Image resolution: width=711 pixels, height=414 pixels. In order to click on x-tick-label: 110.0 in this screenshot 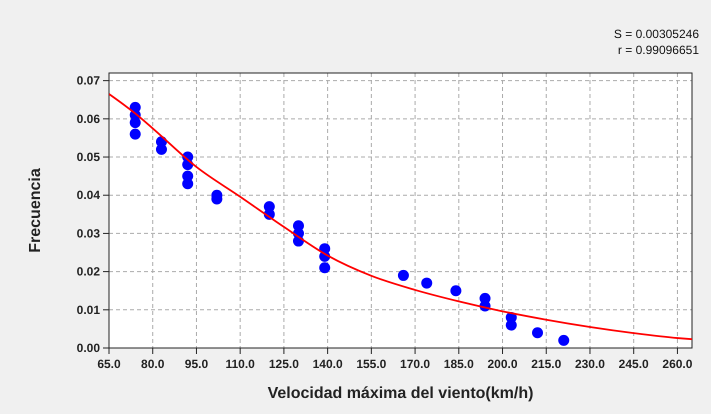, I will do `click(240, 364)`.